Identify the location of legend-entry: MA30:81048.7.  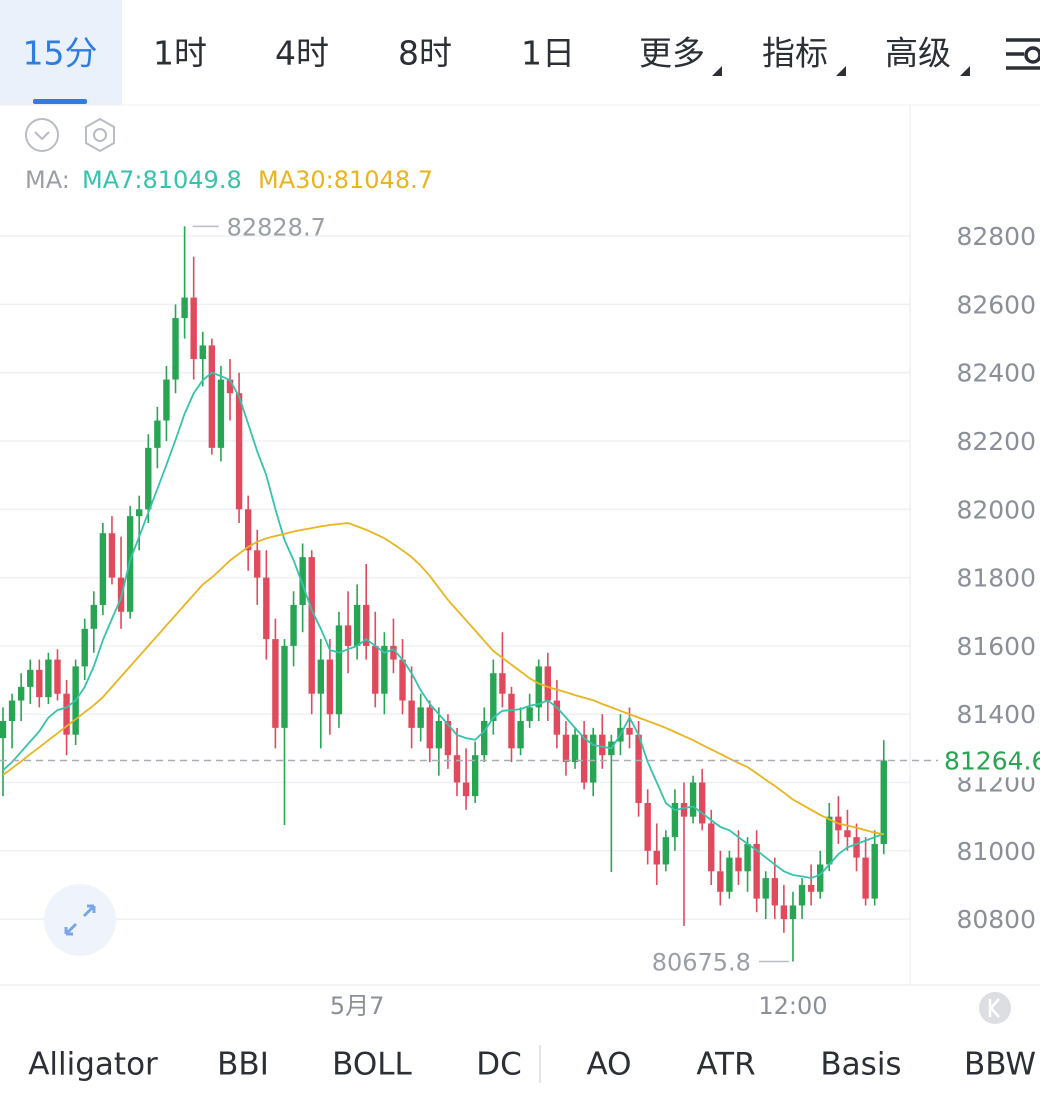
(345, 180).